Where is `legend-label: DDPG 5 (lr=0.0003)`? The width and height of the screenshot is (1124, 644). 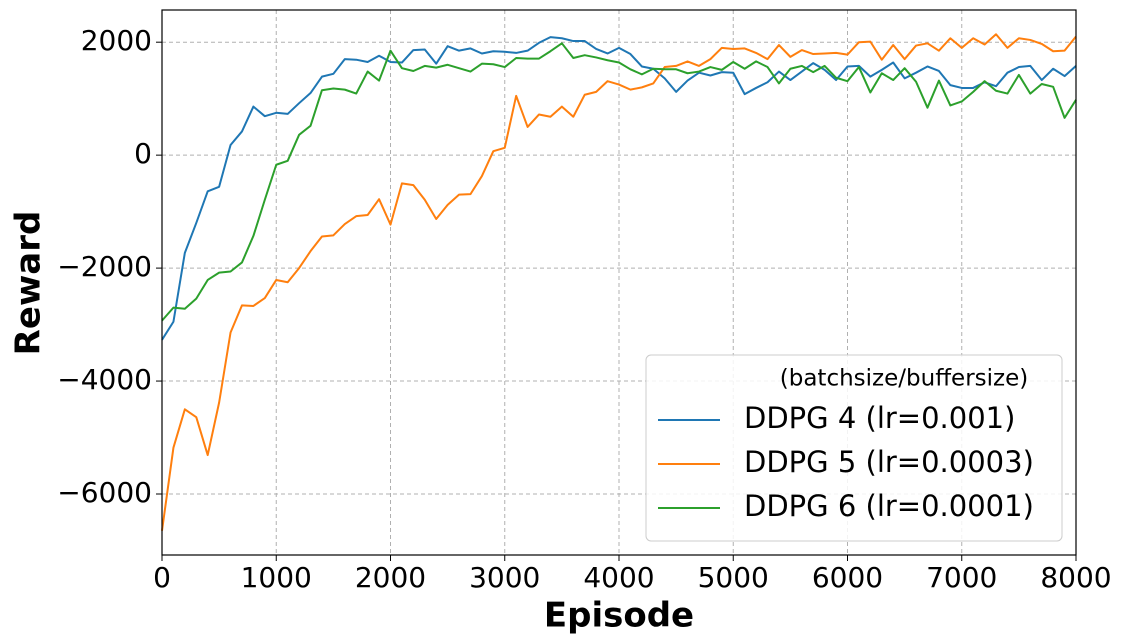 legend-label: DDPG 5 (lr=0.0003) is located at coordinates (889, 462).